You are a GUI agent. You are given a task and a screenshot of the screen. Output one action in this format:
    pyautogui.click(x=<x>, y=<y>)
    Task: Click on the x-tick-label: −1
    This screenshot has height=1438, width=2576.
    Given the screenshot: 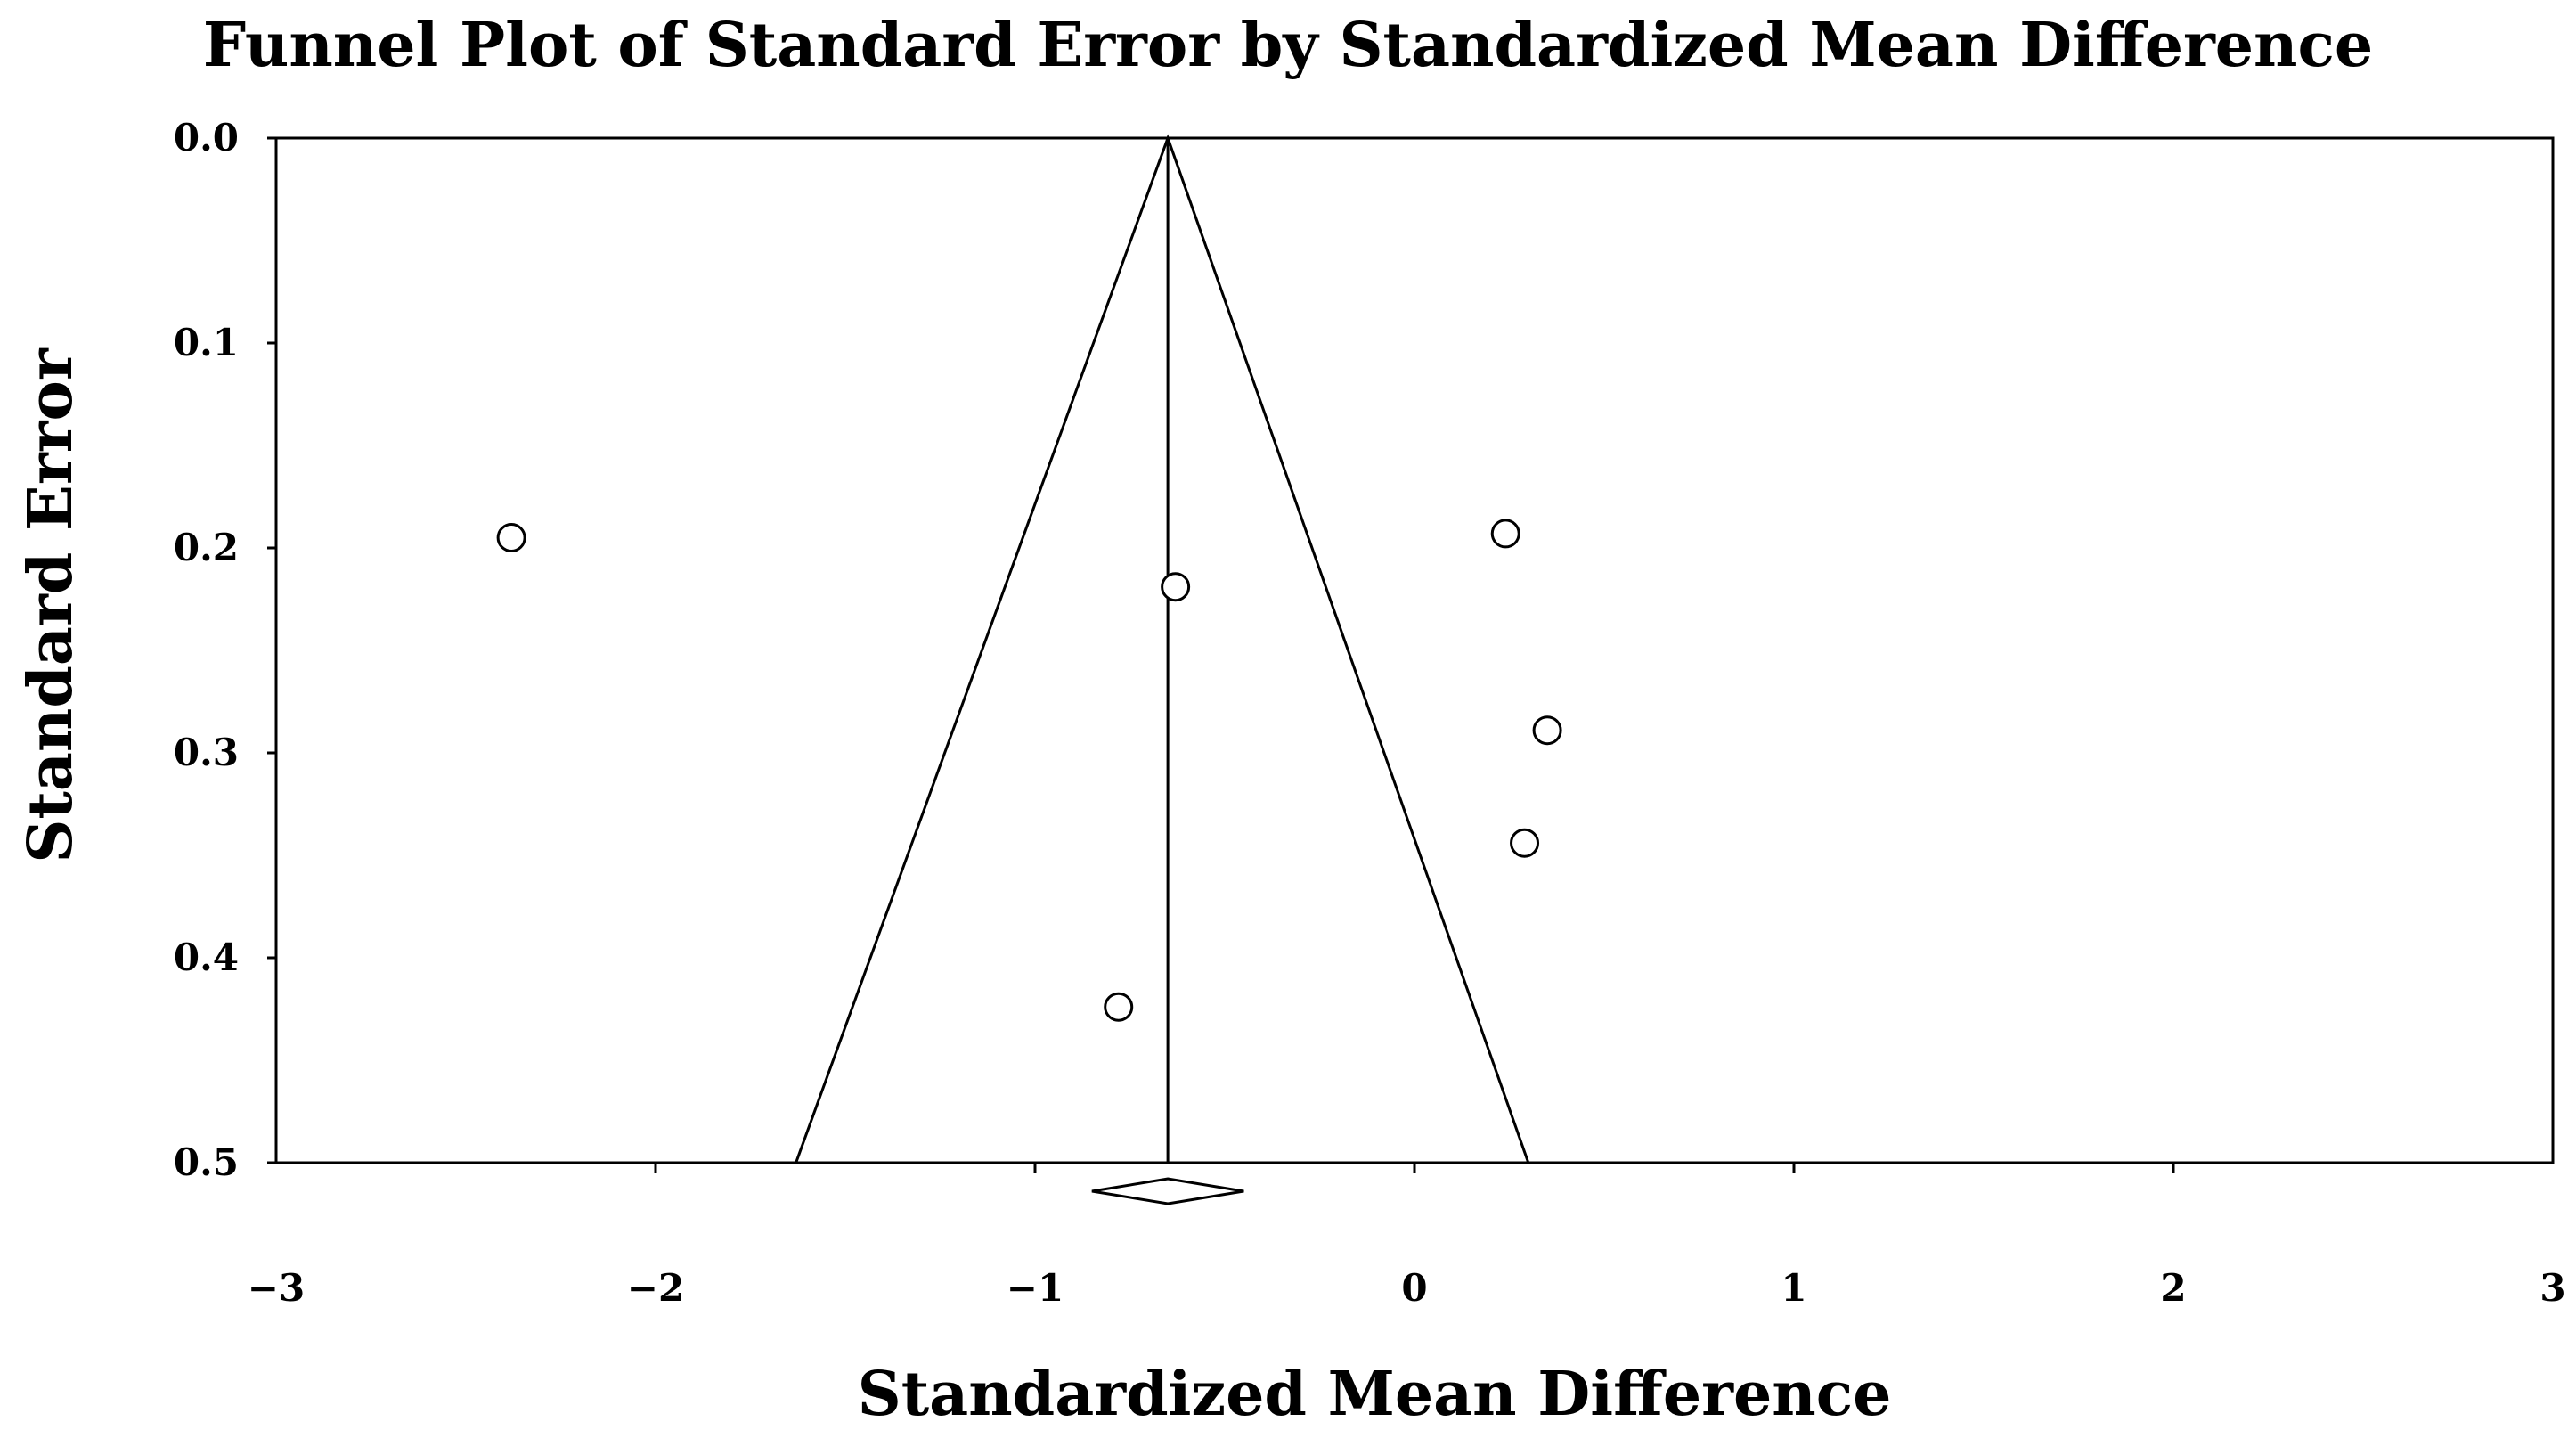 What is the action you would take?
    pyautogui.click(x=1035, y=1288)
    